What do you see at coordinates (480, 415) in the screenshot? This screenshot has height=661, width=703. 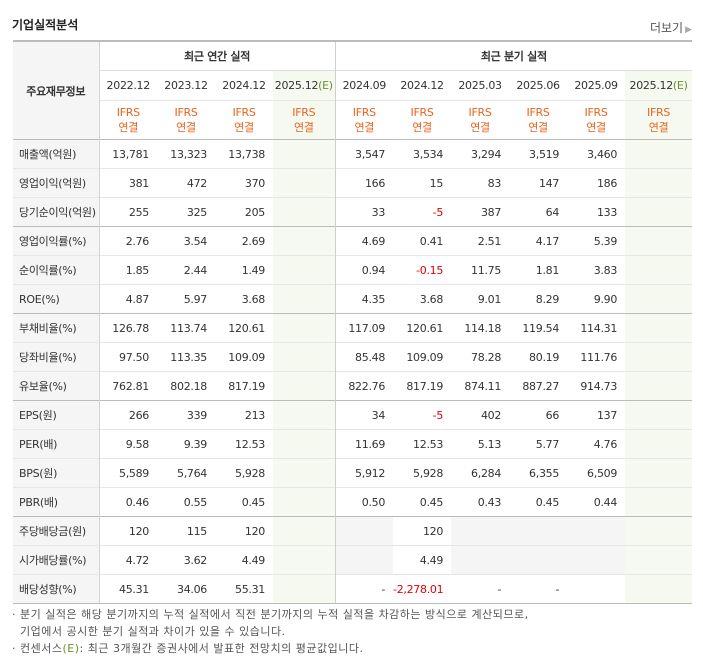 I see `table-cell: 402` at bounding box center [480, 415].